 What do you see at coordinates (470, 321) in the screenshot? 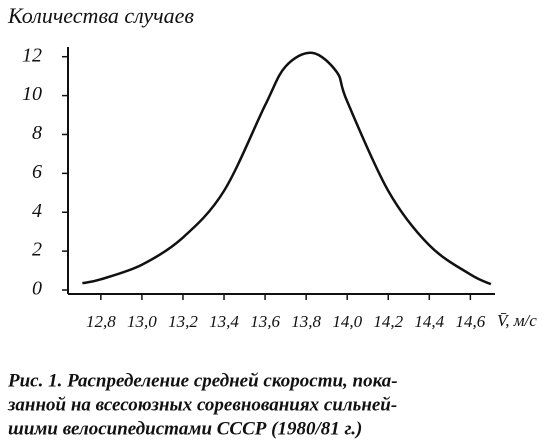
I see `x-tick-label: 14,6` at bounding box center [470, 321].